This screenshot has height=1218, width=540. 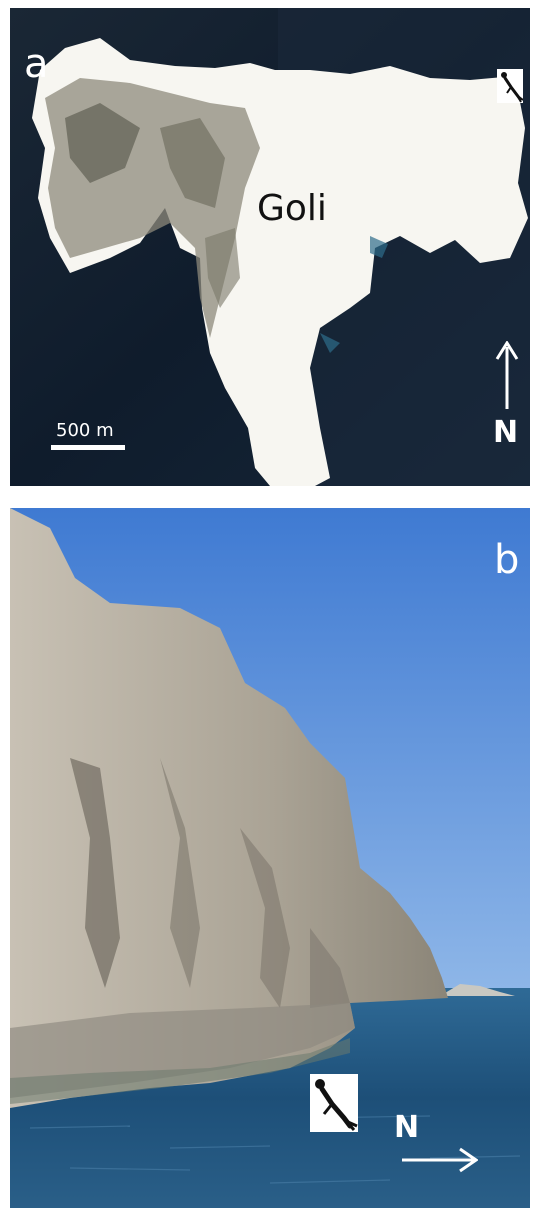 I want to click on north-indicator-a: N, so click(x=507, y=395).